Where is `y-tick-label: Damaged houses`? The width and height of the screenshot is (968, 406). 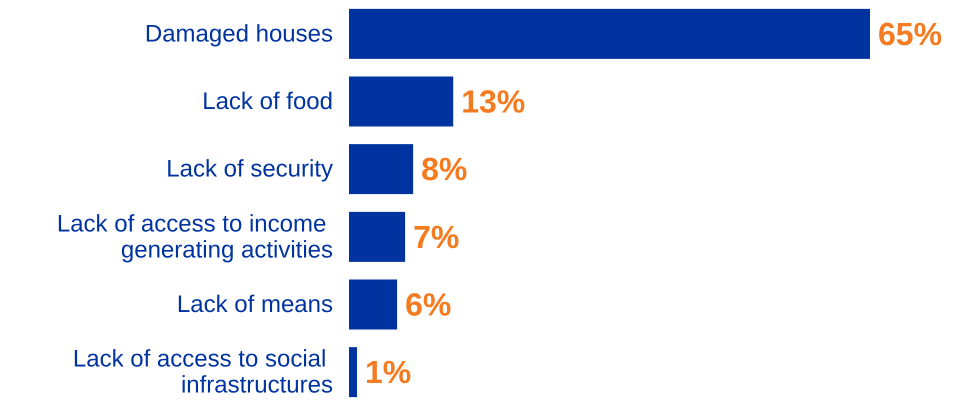
y-tick-label: Damaged houses is located at coordinates (238, 34).